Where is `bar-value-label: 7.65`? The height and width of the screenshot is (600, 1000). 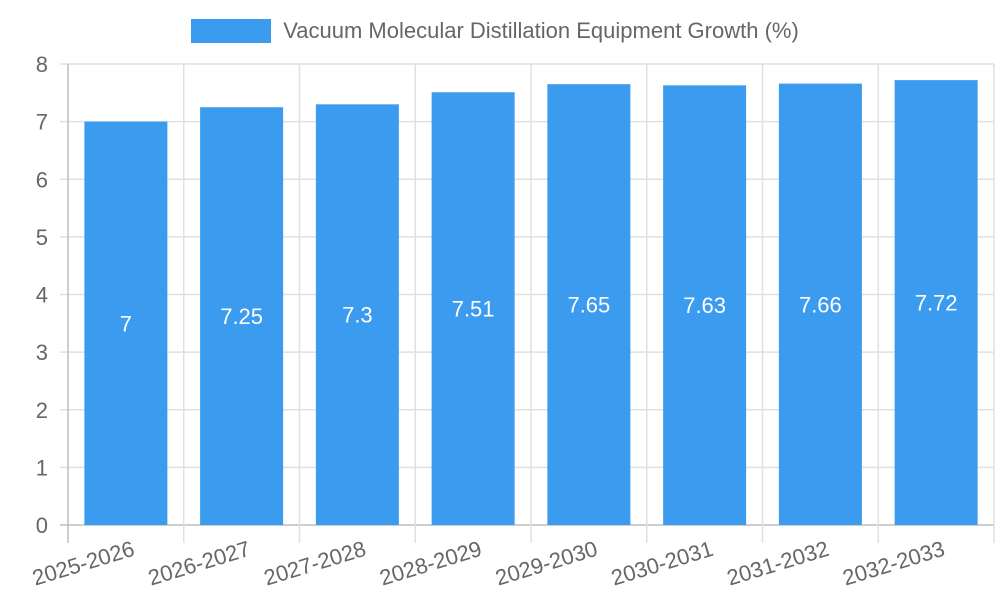
bar-value-label: 7.65 is located at coordinates (588, 305).